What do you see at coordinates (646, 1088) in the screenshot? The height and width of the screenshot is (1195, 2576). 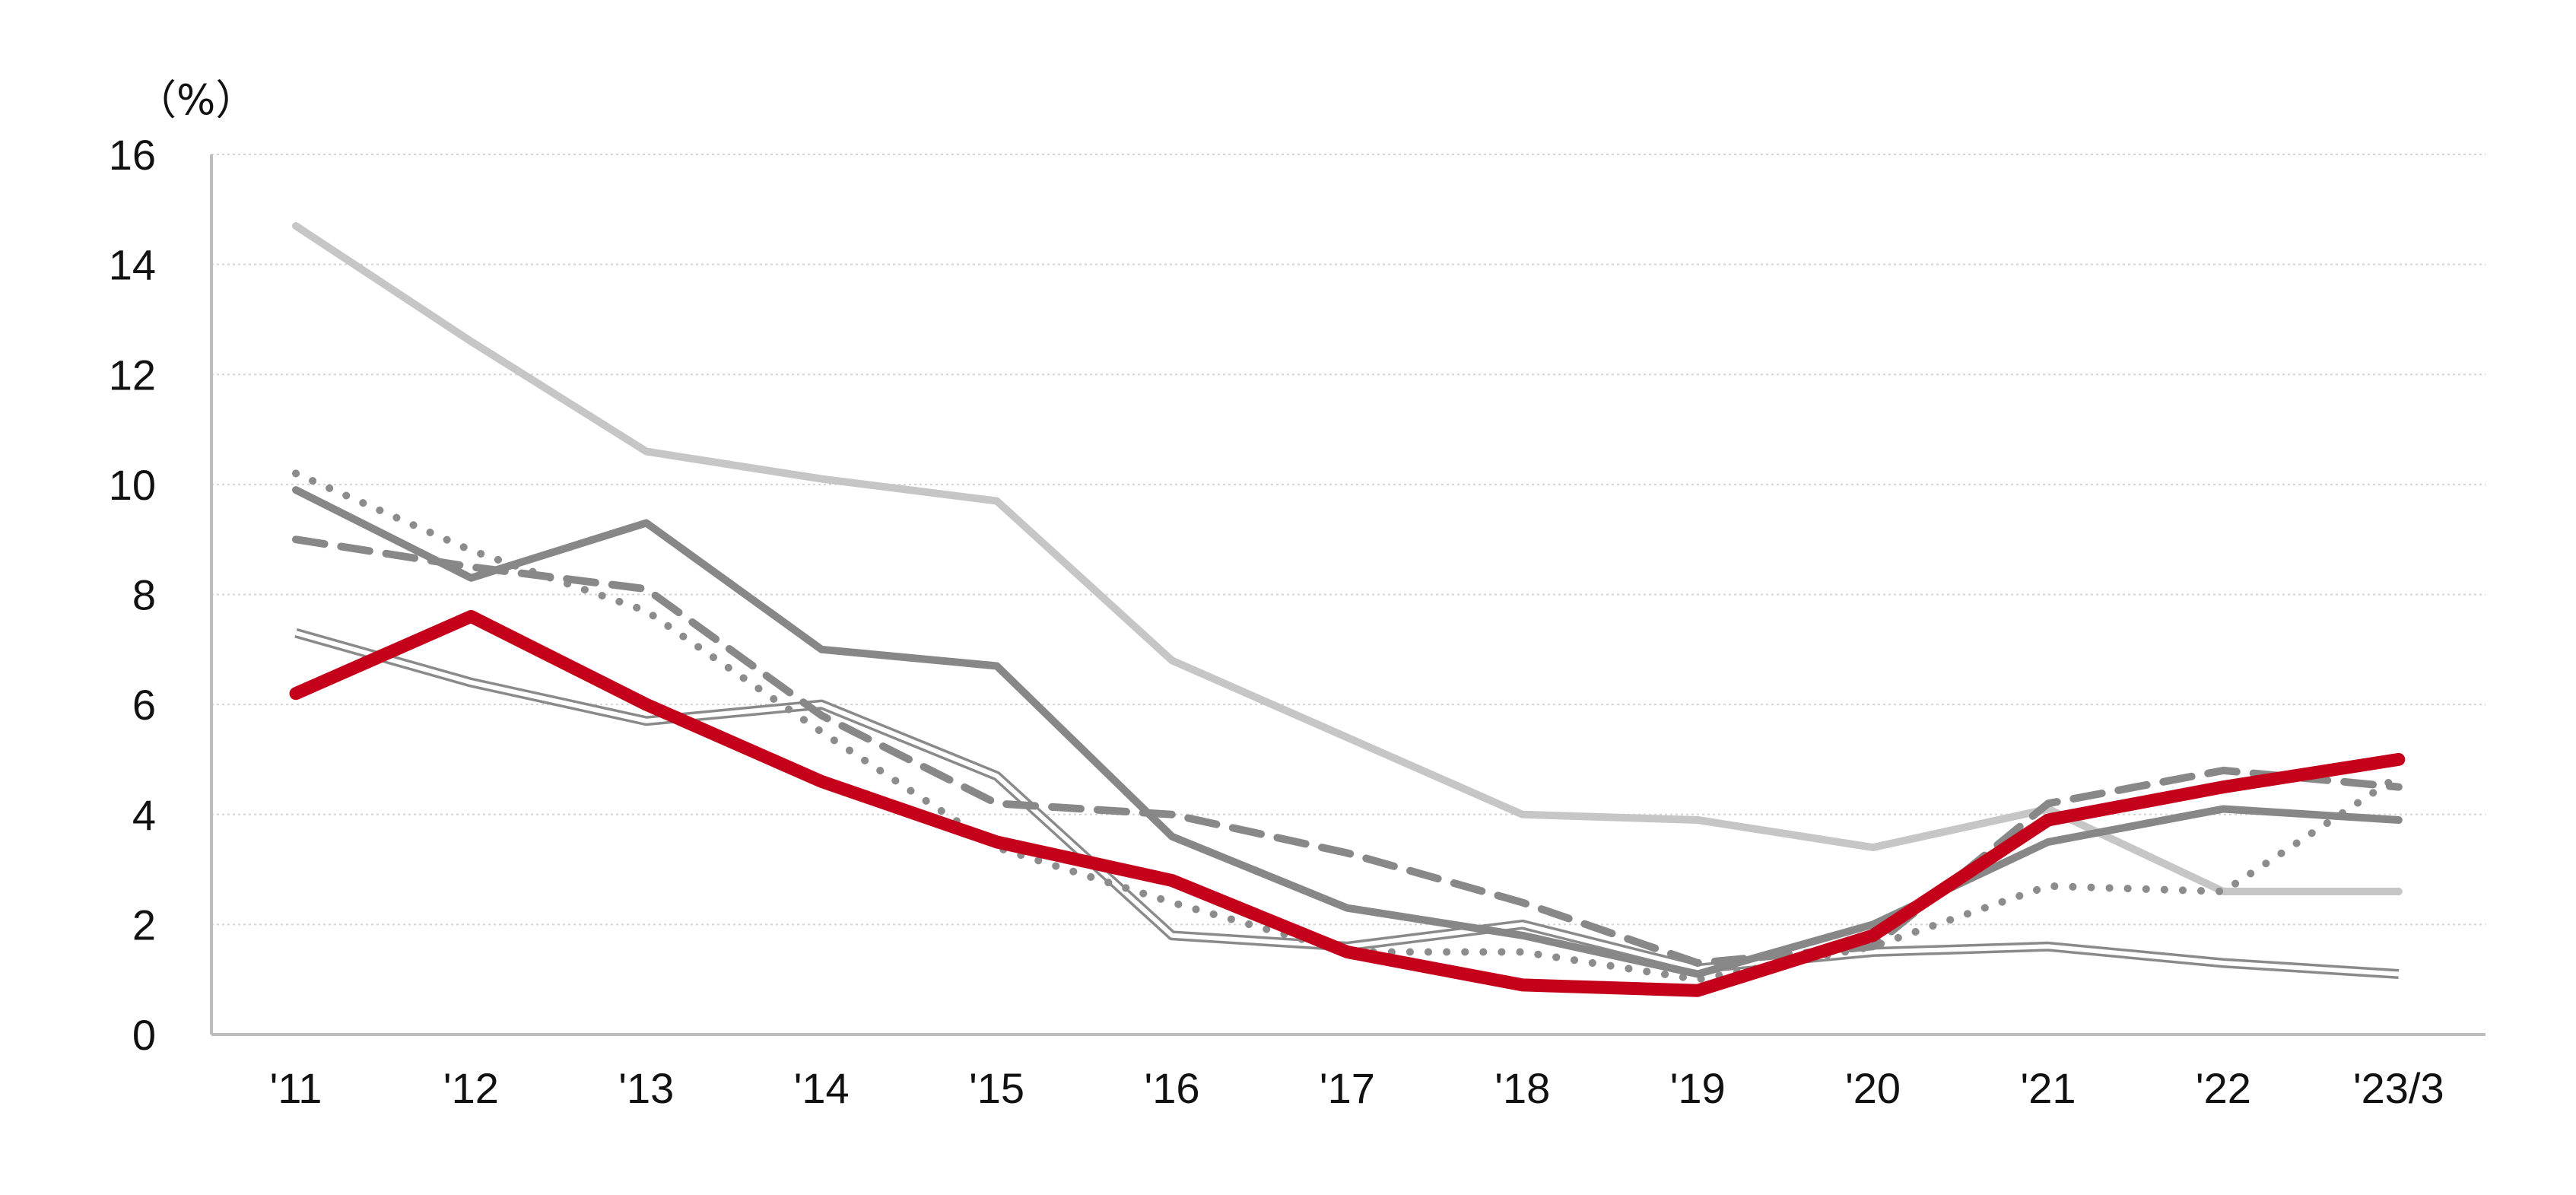 I see `x-tick-label: '13` at bounding box center [646, 1088].